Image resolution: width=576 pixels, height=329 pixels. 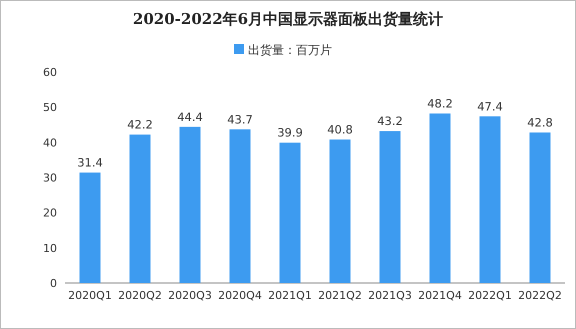 I want to click on data-label: 48.2, so click(x=440, y=103).